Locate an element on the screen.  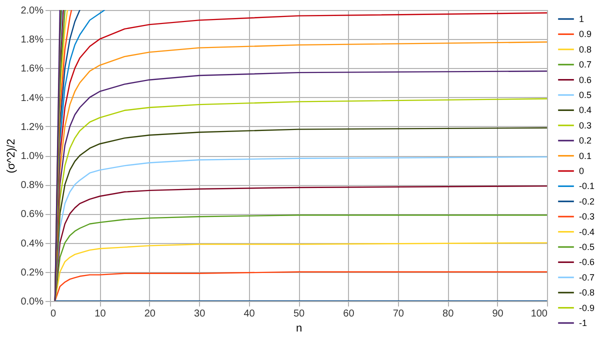
y-tick-label: 0.4% is located at coordinates (32, 244).